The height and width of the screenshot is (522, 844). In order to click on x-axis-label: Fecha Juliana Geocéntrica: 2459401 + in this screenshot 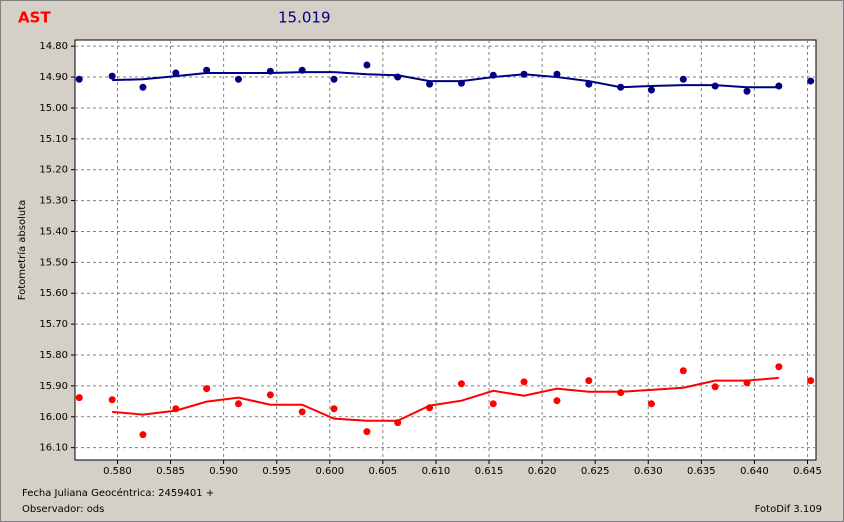, I will do `click(118, 493)`.